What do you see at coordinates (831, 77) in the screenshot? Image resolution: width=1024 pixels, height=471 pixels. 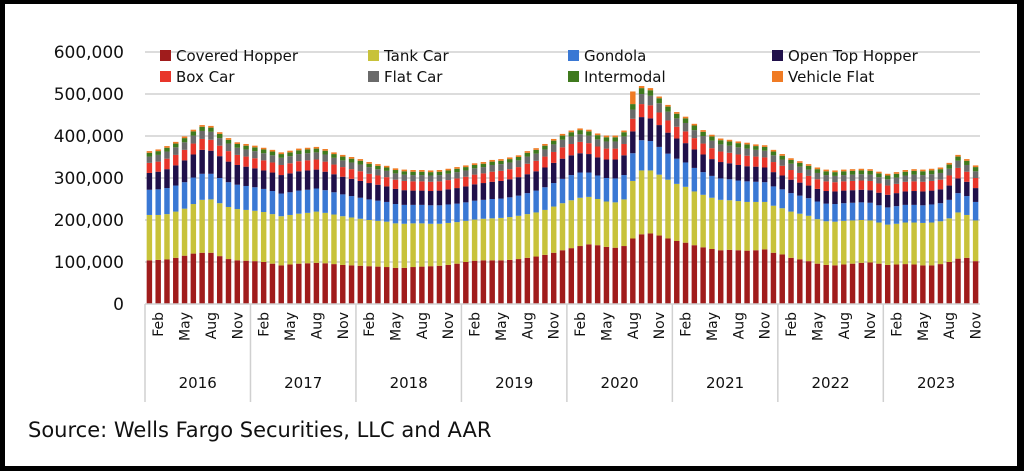 I see `legend-label: Vehicle Flat` at bounding box center [831, 77].